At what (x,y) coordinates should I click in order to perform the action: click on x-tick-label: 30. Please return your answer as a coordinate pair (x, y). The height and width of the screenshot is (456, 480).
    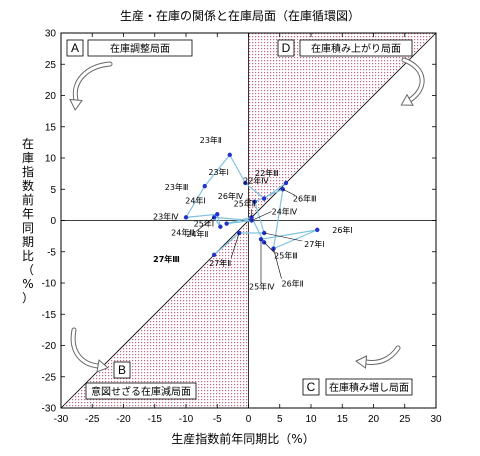
    Looking at the image, I should click on (436, 419).